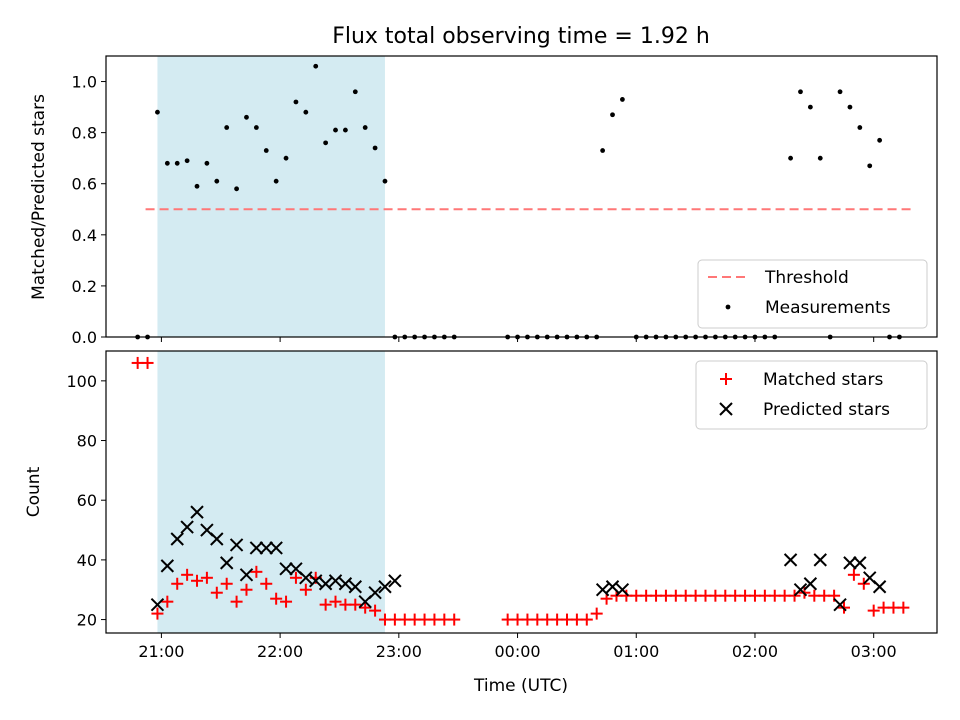 Image resolution: width=960 pixels, height=720 pixels. Describe the element at coordinates (728, 307) in the screenshot. I see `measurements-legend-marker` at that location.